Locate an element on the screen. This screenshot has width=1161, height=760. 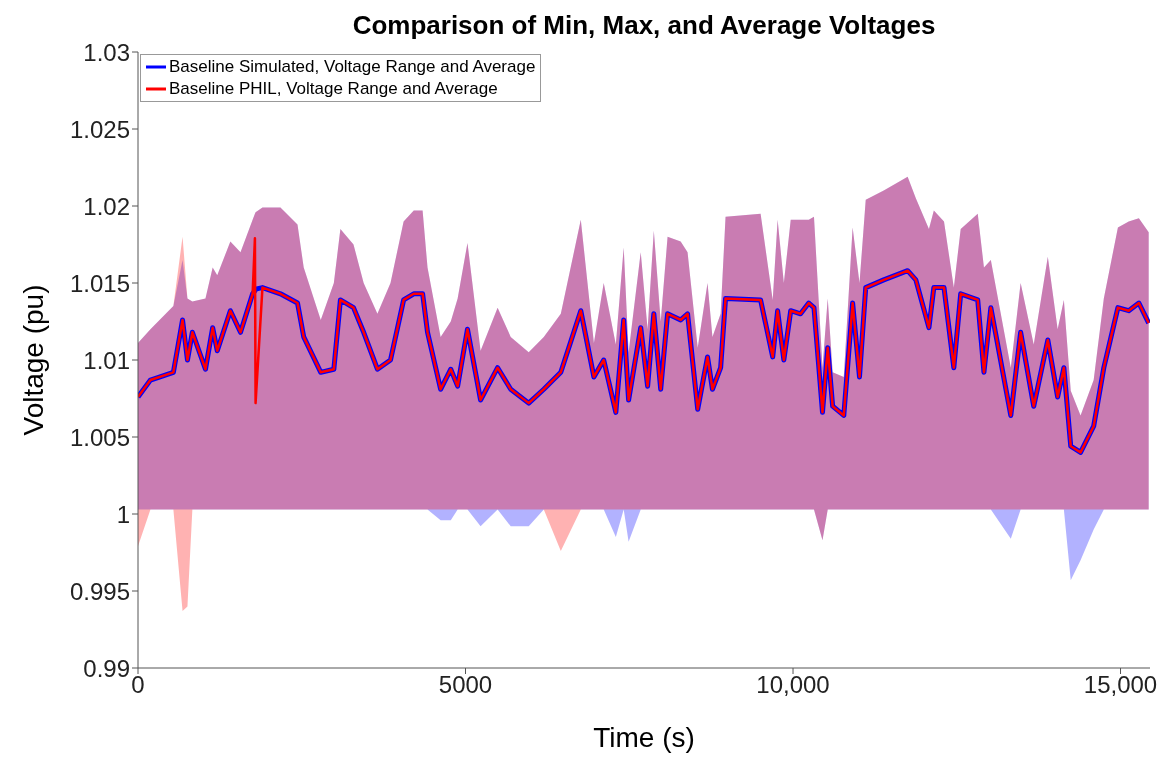
x-axis-title: Time (s) is located at coordinates (644, 738).